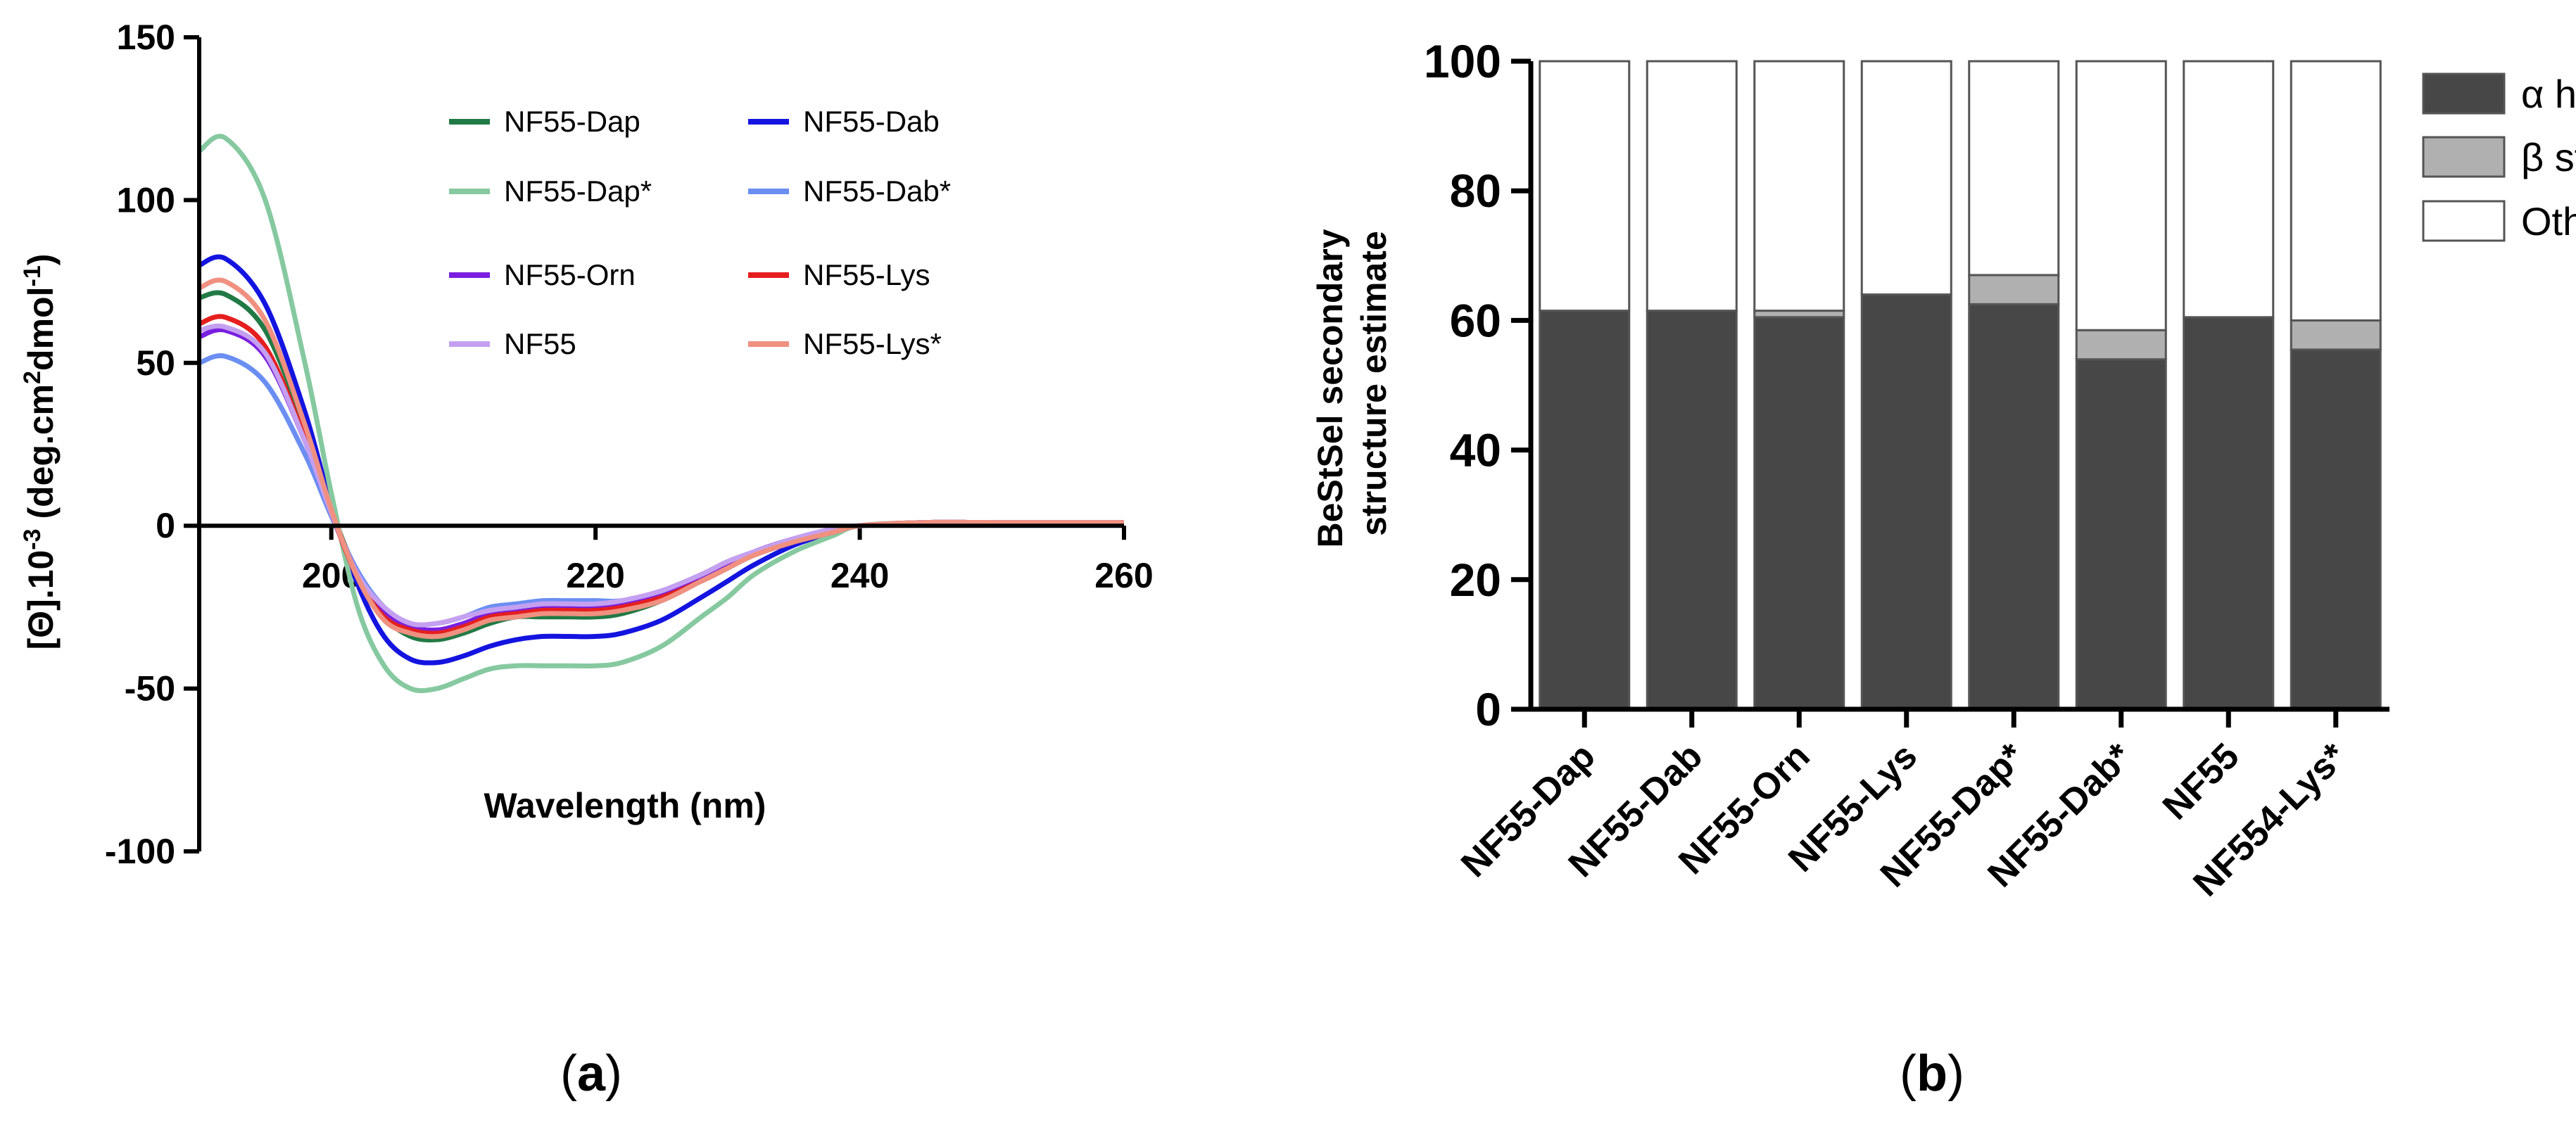 The image size is (2576, 1130). I want to click on panel-a-y-ticks: -100 -50 0 50 100 150, so click(152, 445).